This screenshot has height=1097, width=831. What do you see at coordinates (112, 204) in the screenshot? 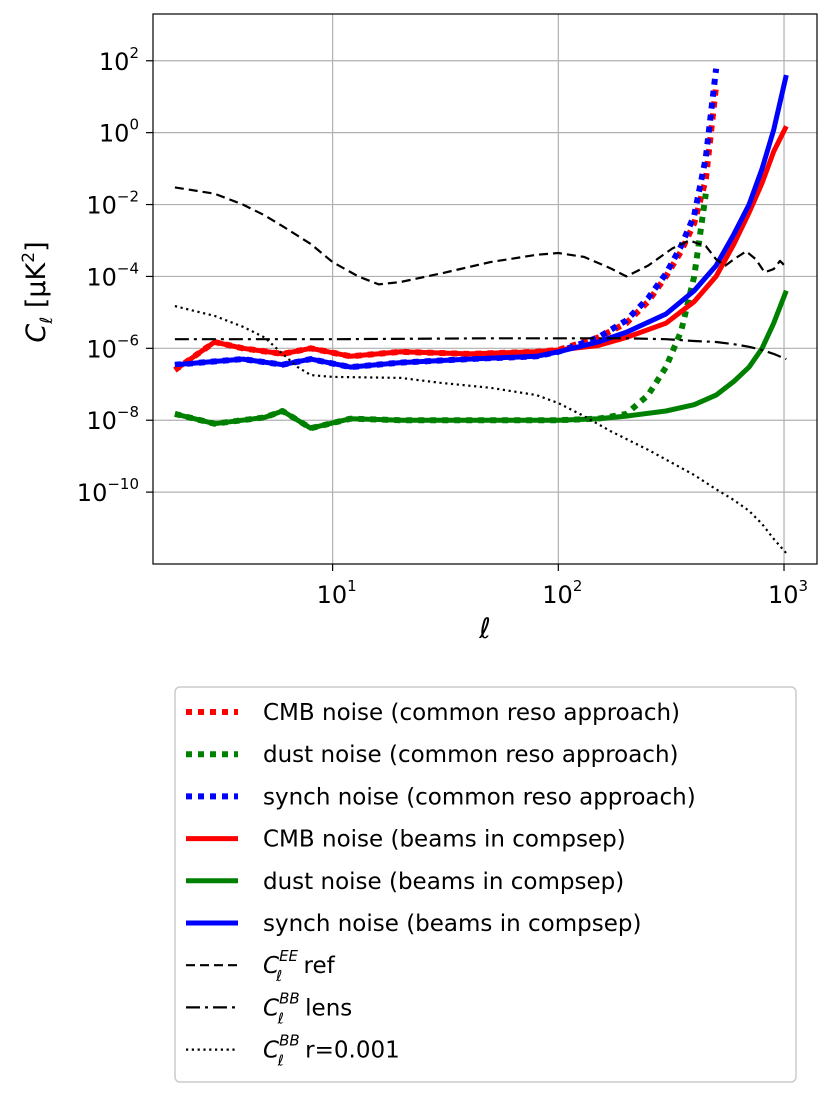
I see `y-tick-label: 10⁻²` at bounding box center [112, 204].